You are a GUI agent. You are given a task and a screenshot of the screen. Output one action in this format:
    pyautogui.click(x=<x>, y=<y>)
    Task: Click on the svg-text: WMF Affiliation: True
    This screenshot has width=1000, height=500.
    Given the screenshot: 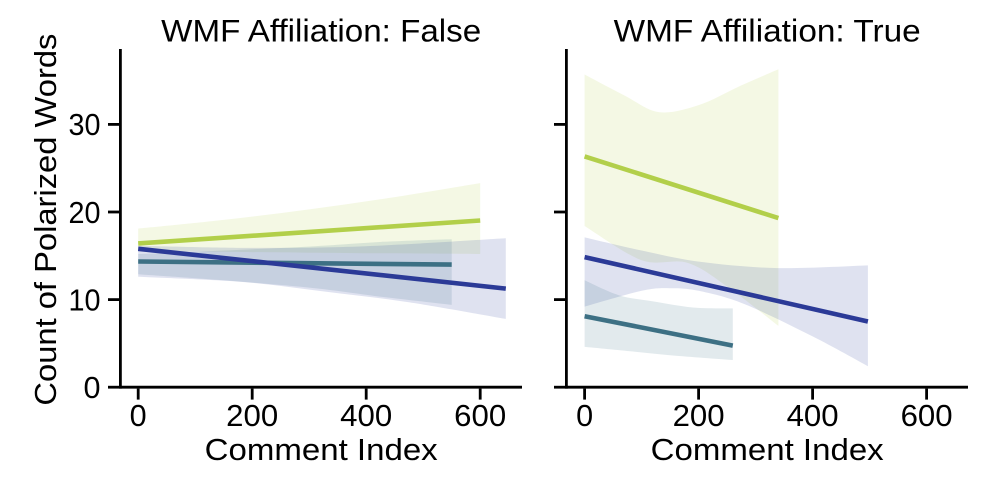 What is the action you would take?
    pyautogui.click(x=767, y=31)
    